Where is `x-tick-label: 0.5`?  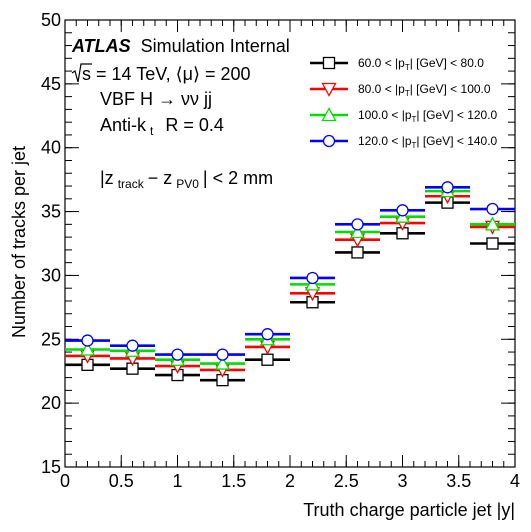
x-tick-label: 0.5 is located at coordinates (121, 481).